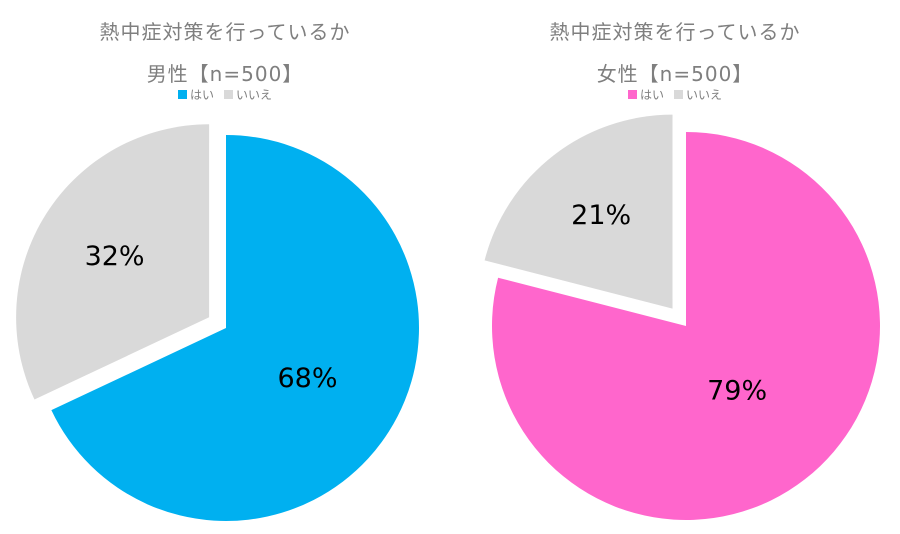  What do you see at coordinates (601, 215) in the screenshot?
I see `data-label-no: 21%` at bounding box center [601, 215].